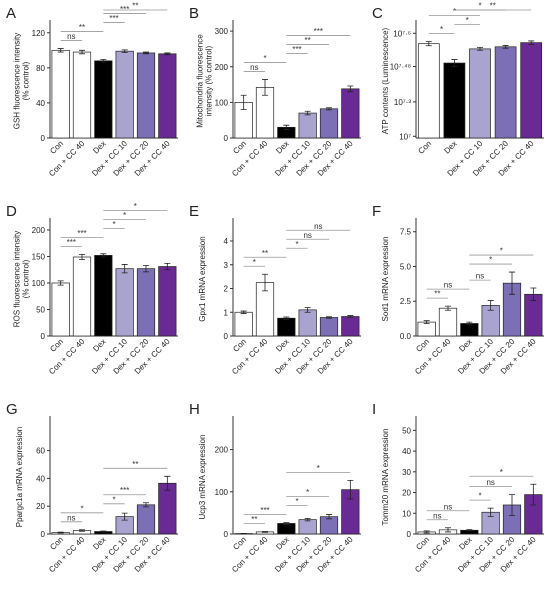 Image resolution: width=550 pixels, height=594 pixels. Describe the element at coordinates (402, 102) in the screenshot. I see `y-tick-label: 10⁷·³` at that location.